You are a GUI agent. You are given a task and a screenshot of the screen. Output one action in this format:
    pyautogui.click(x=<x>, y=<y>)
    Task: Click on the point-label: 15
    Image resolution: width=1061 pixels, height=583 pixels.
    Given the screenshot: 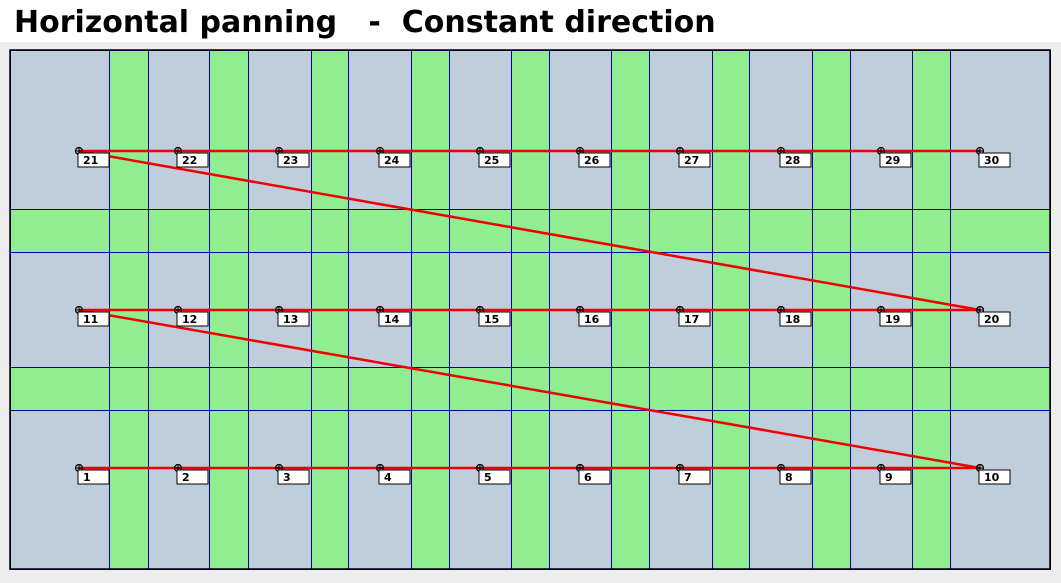 What is the action you would take?
    pyautogui.click(x=491, y=319)
    